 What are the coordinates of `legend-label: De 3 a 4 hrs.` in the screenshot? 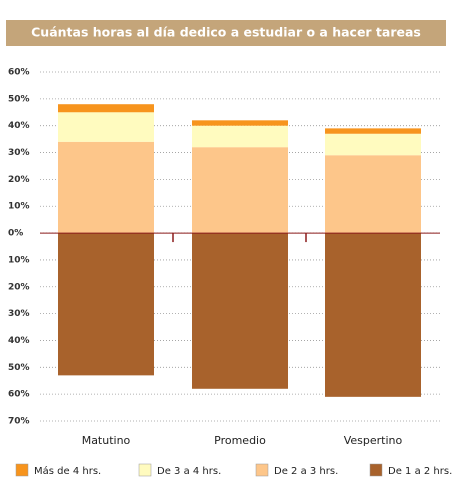 It's located at (189, 471).